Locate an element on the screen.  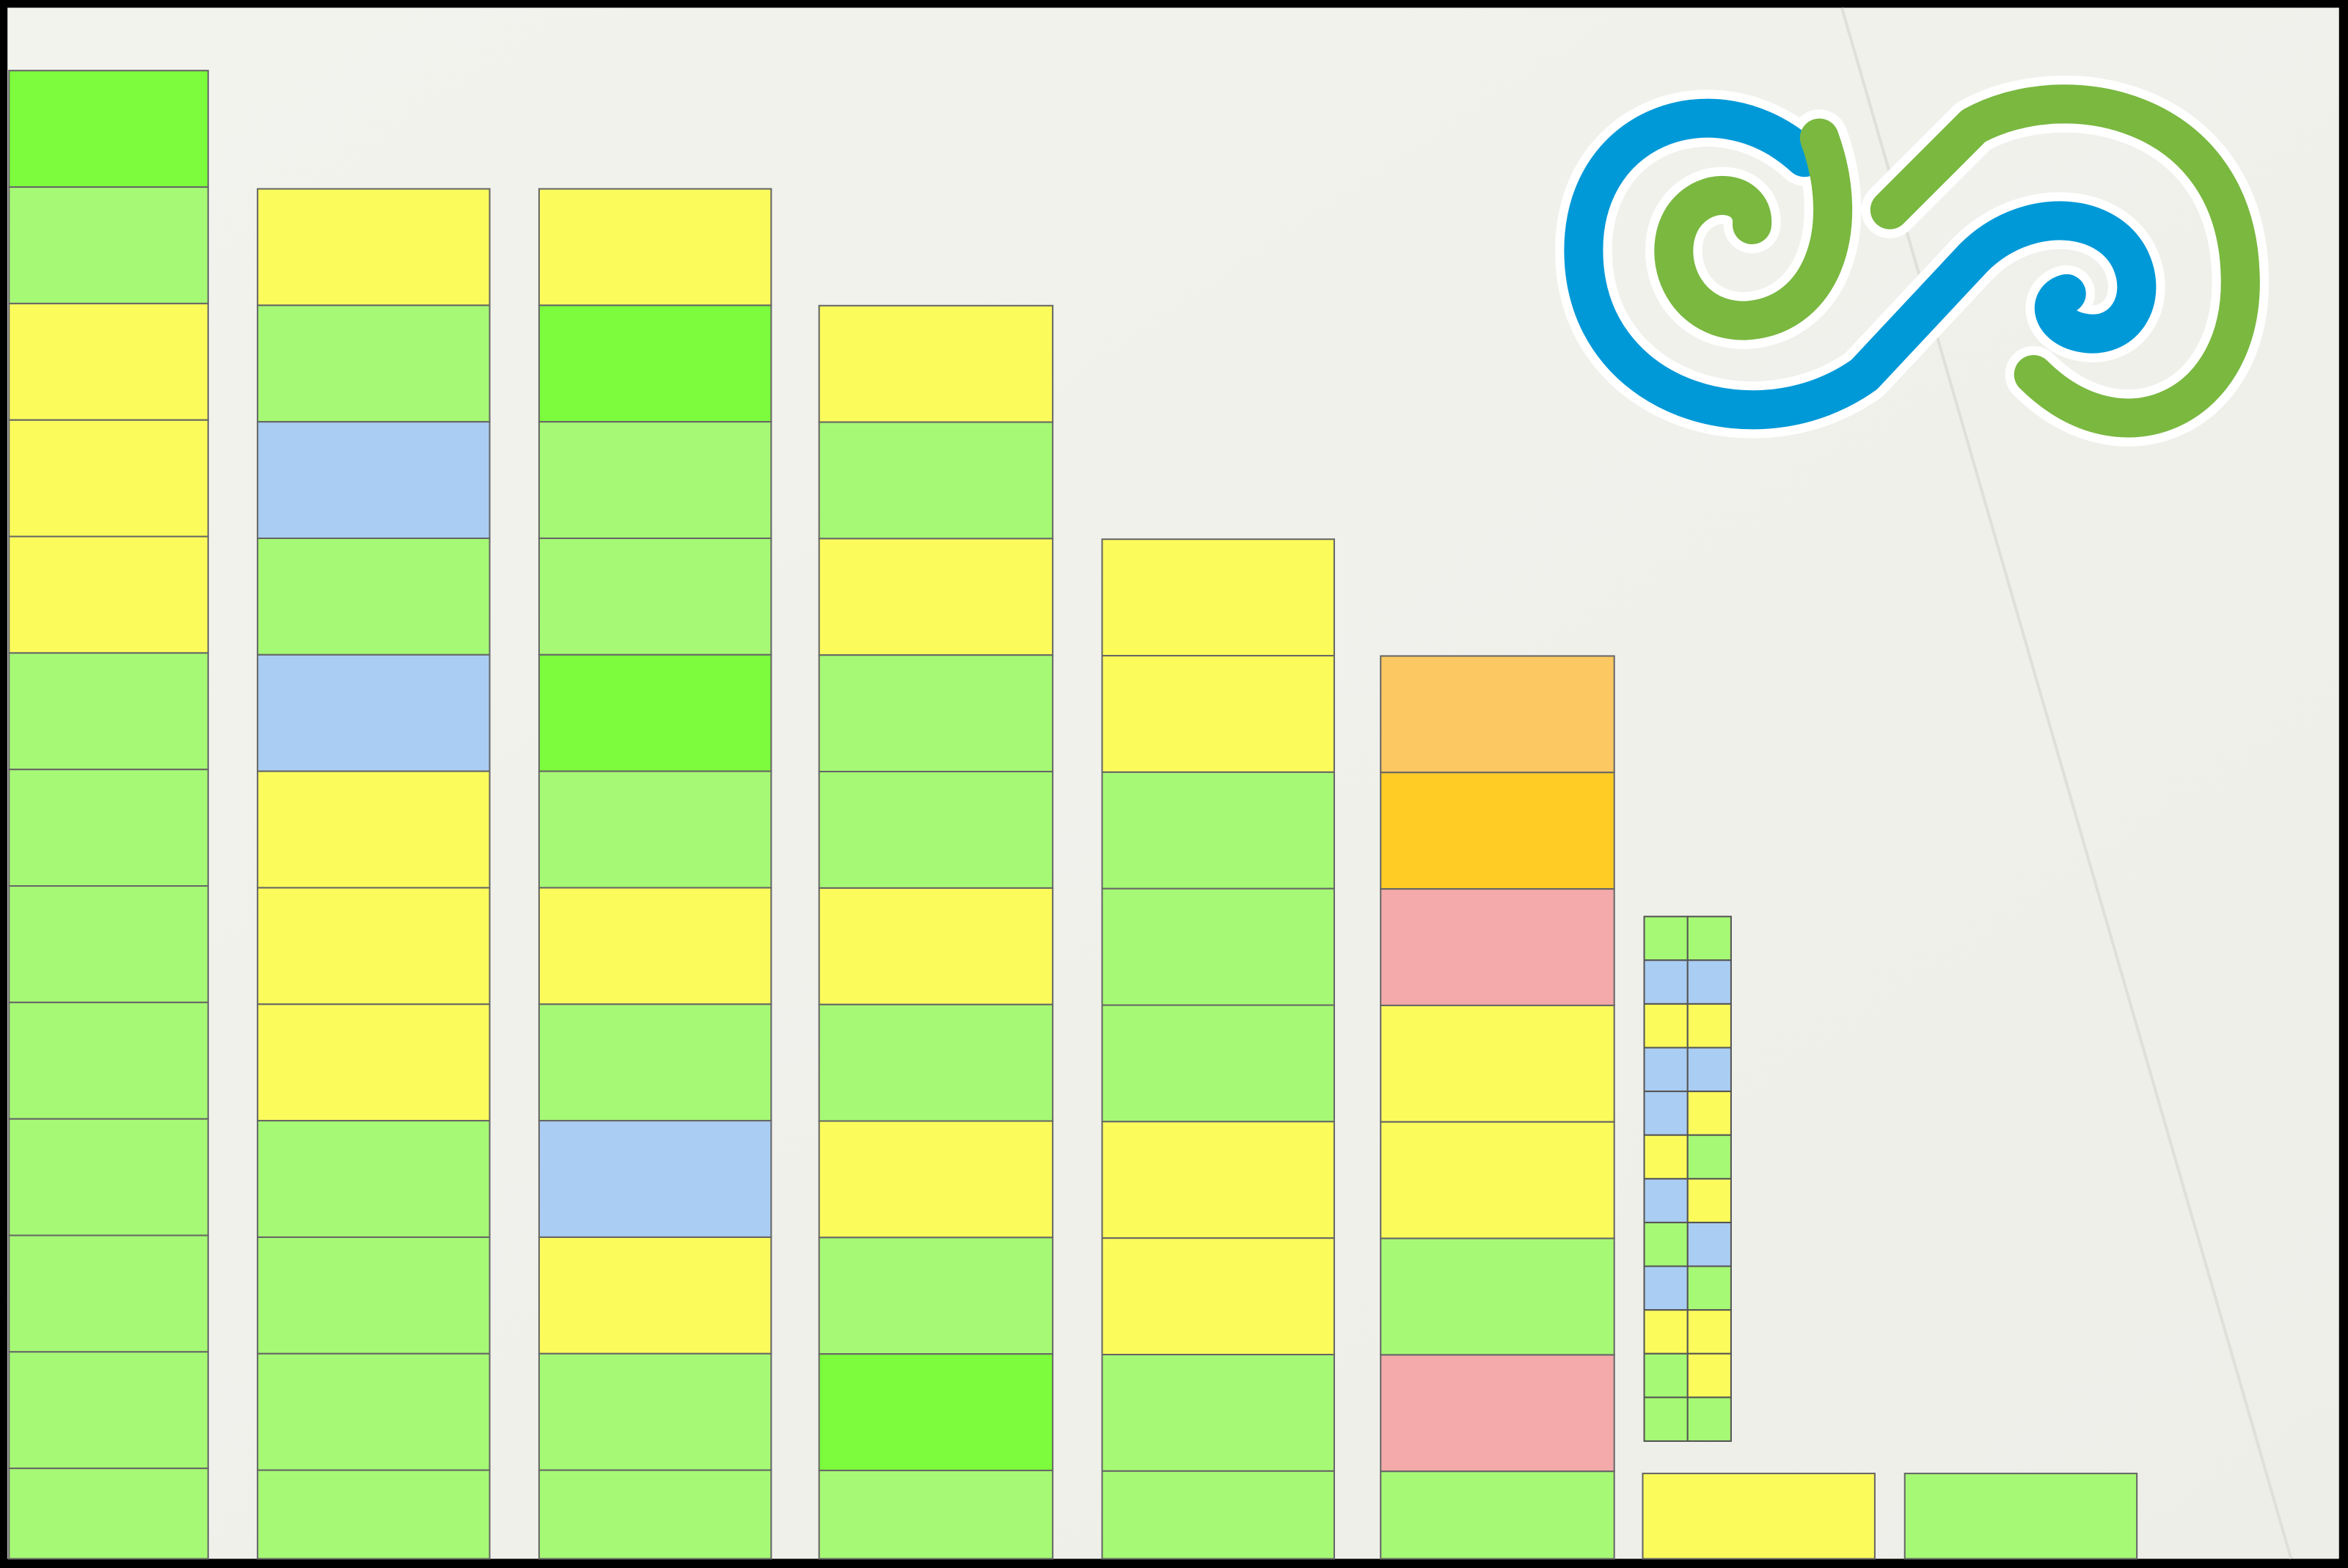
logo-blue-spiral is located at coordinates (1860, 264).